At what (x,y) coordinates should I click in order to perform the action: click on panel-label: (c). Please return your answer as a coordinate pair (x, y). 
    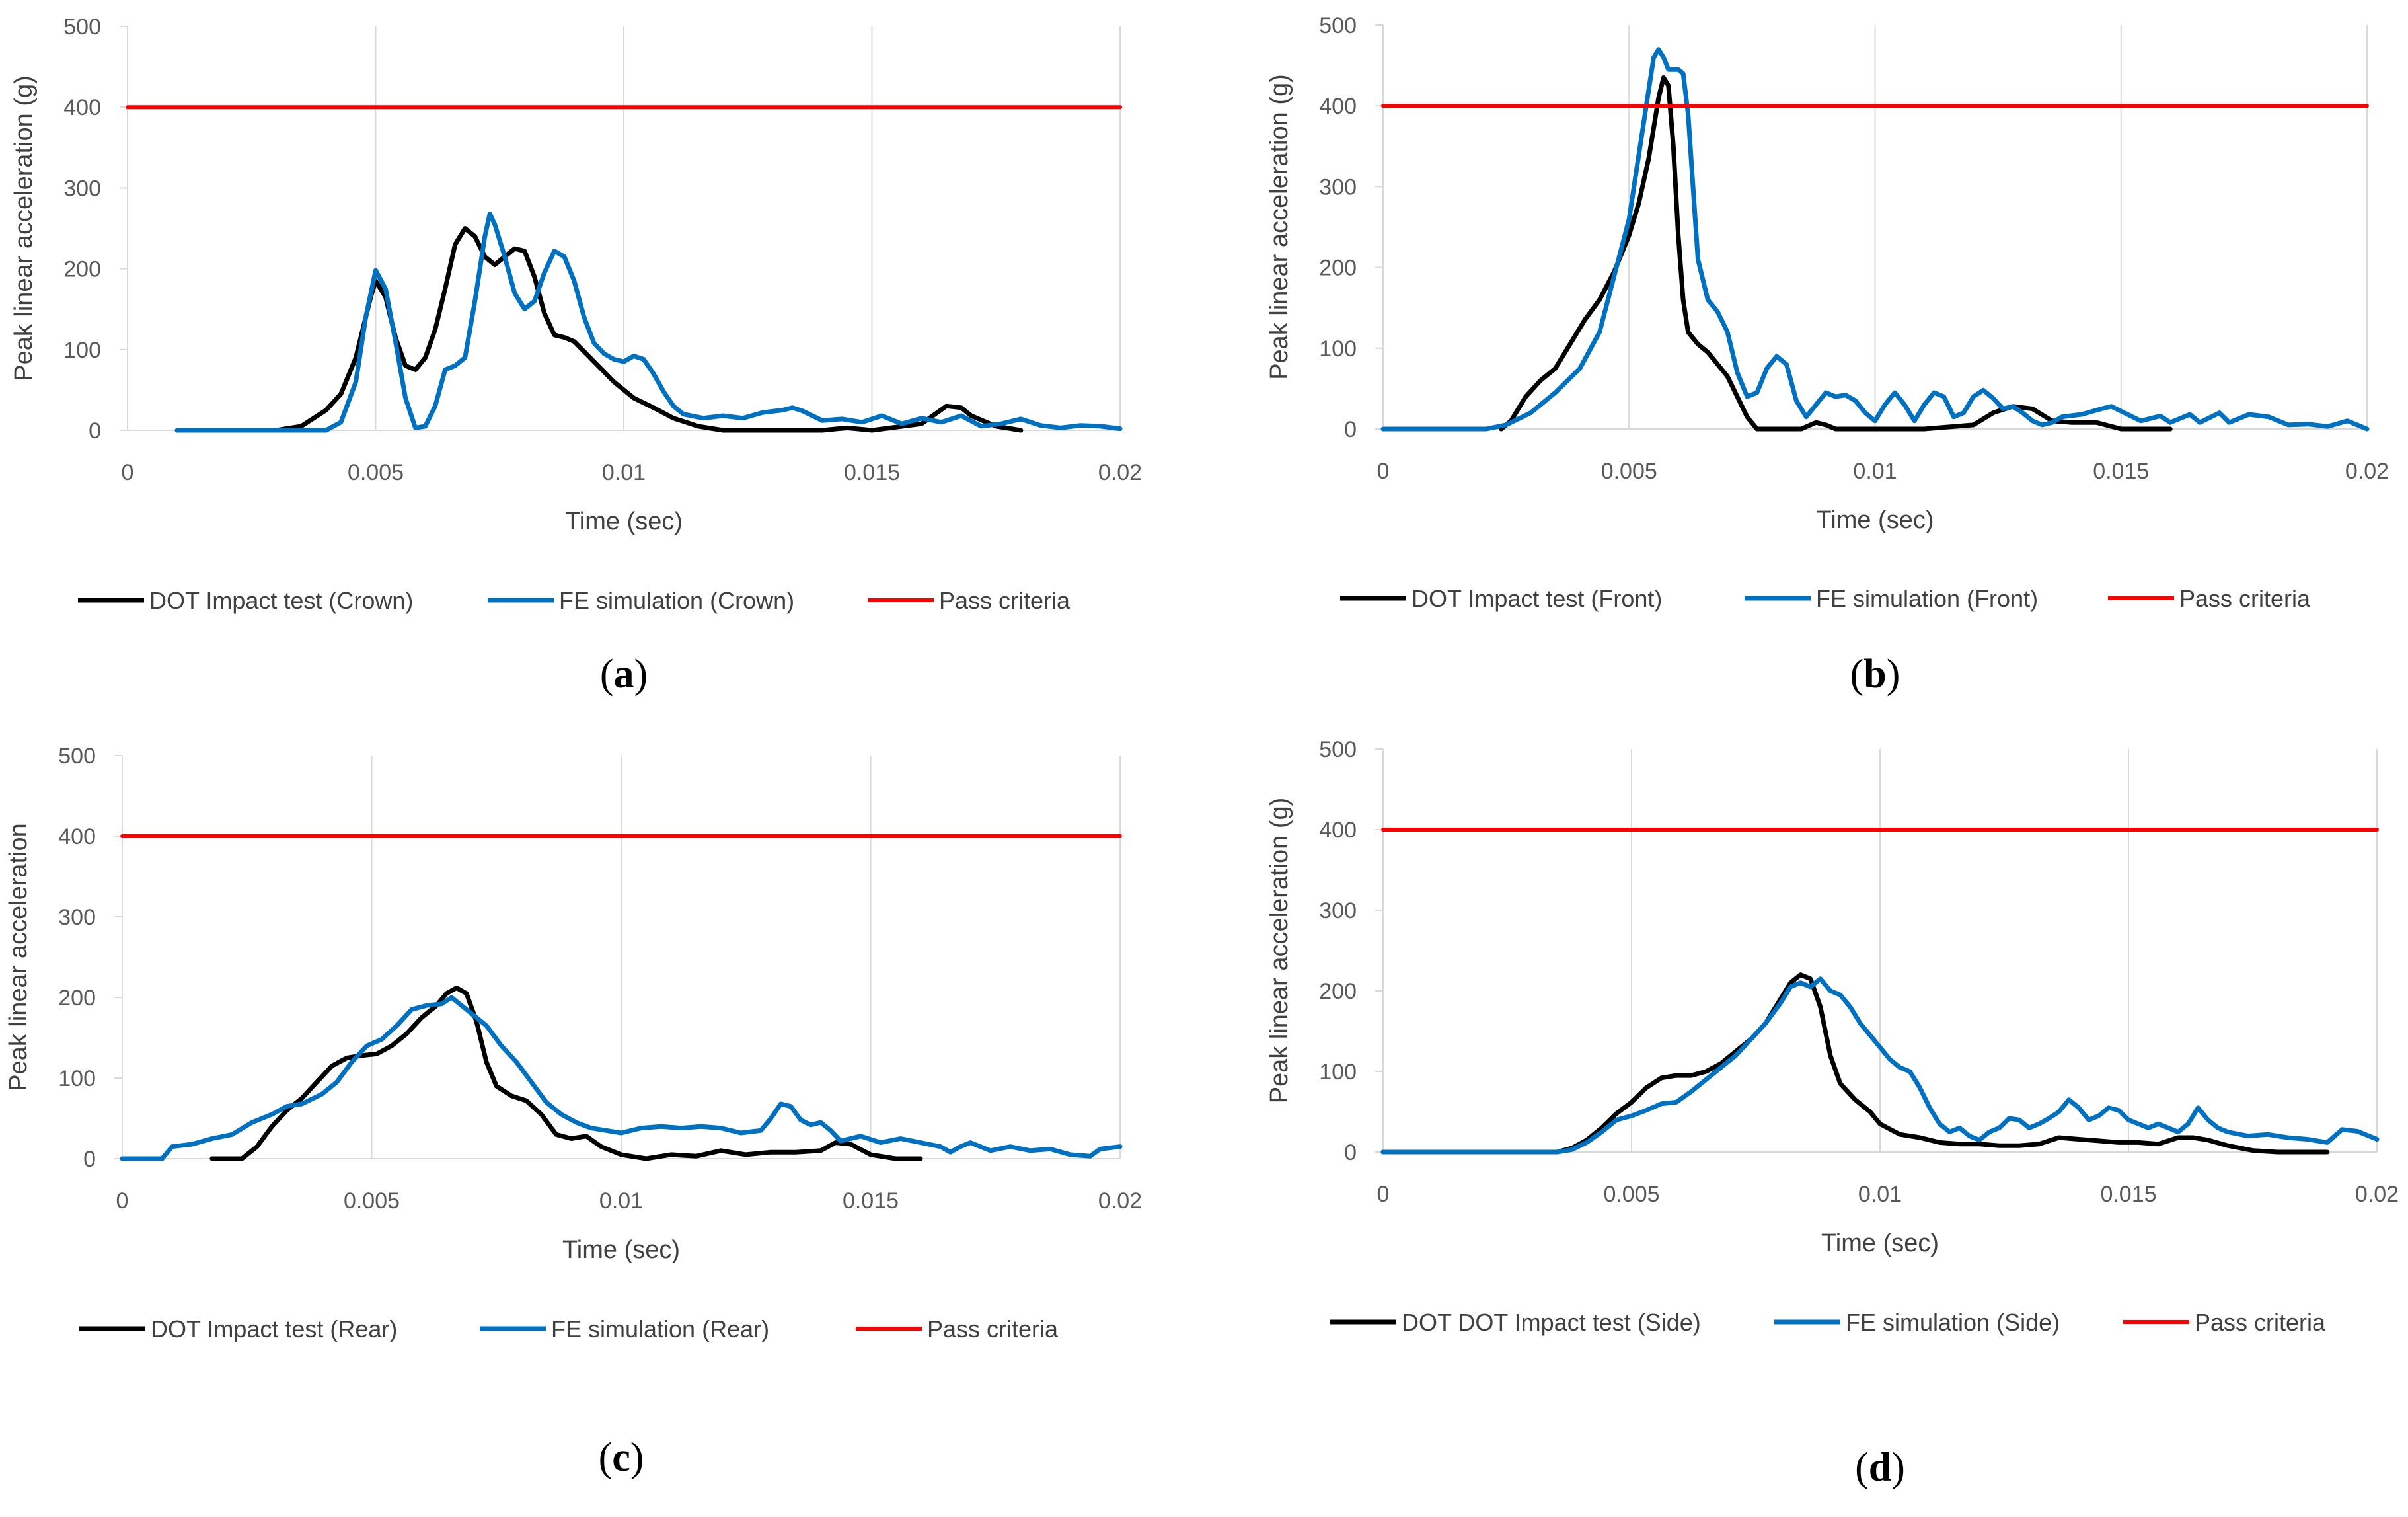
    Looking at the image, I should click on (621, 1457).